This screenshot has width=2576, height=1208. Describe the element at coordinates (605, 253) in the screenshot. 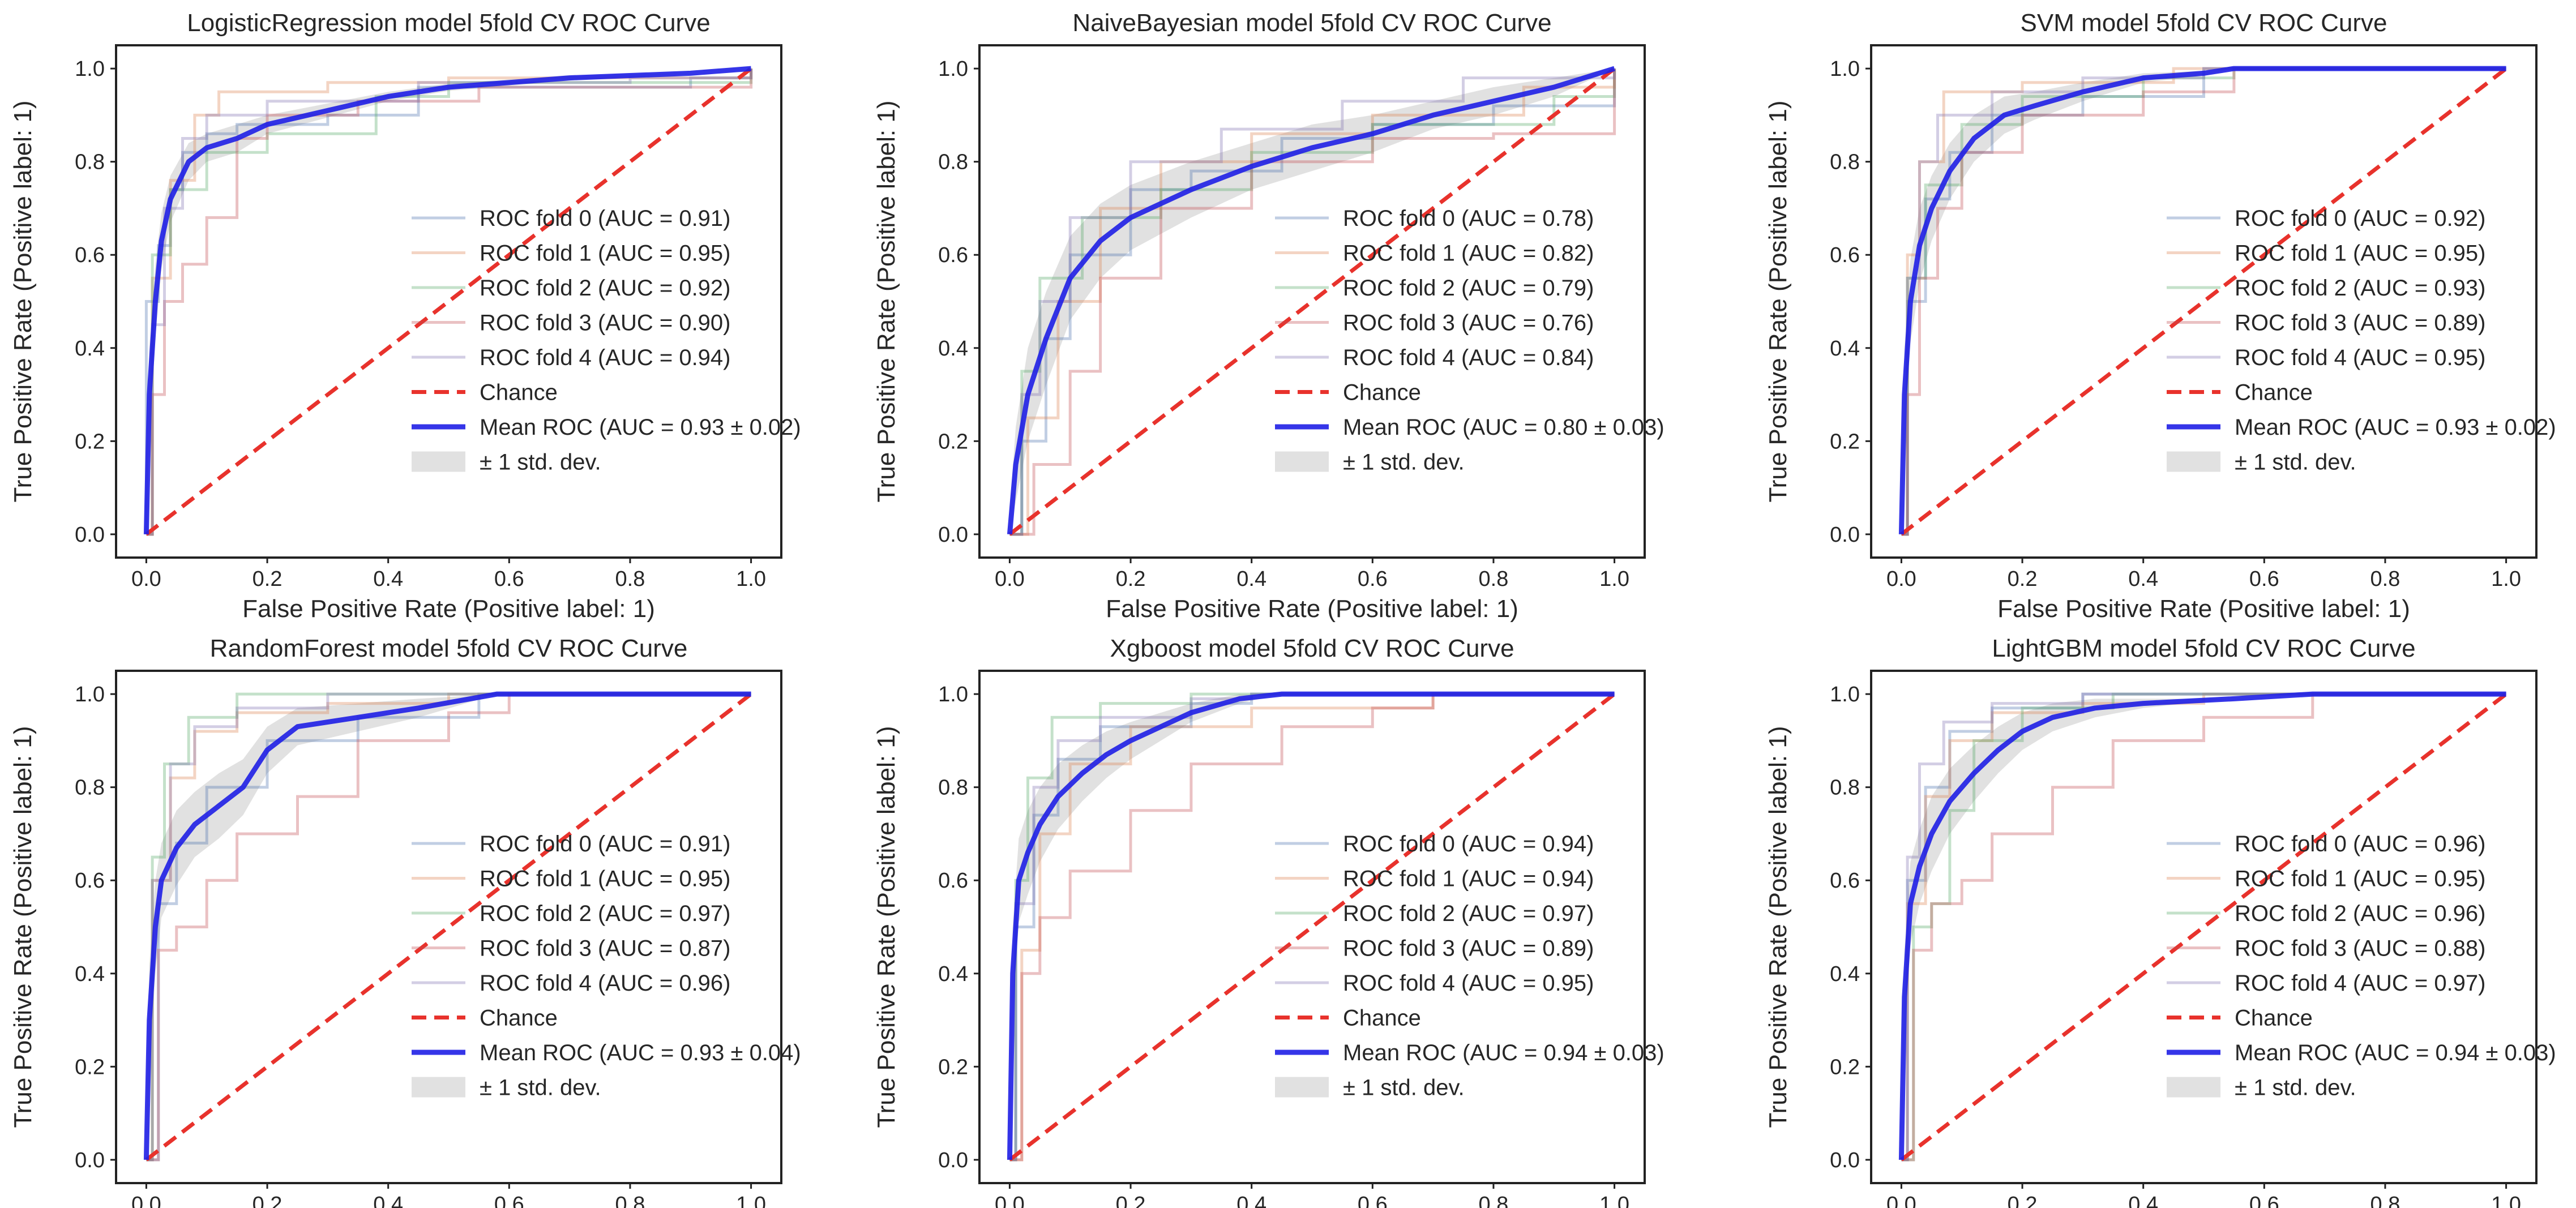

I see `legend-entry: ROC fold 1 (AUC = 0.95)` at that location.